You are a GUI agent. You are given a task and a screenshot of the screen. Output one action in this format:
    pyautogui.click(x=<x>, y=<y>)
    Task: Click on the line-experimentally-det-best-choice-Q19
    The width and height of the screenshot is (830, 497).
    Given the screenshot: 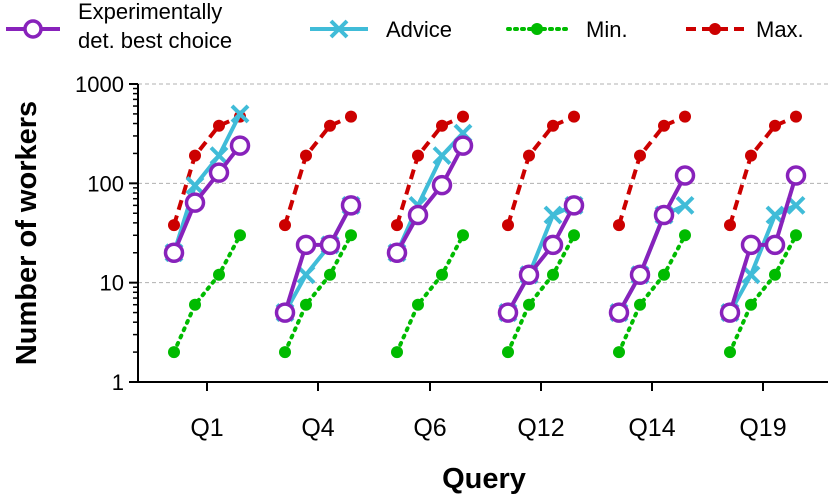 What is the action you would take?
    pyautogui.click(x=763, y=244)
    